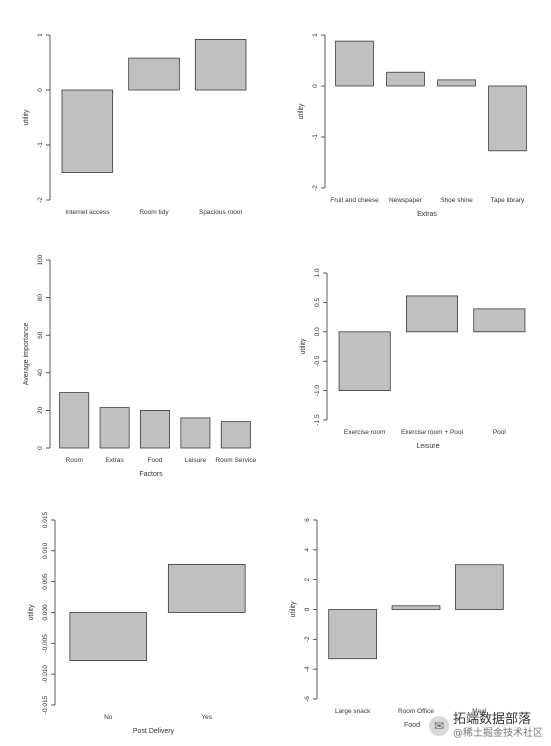  Describe the element at coordinates (317, 302) in the screenshot. I see `y-tick-label: 0.5` at that location.